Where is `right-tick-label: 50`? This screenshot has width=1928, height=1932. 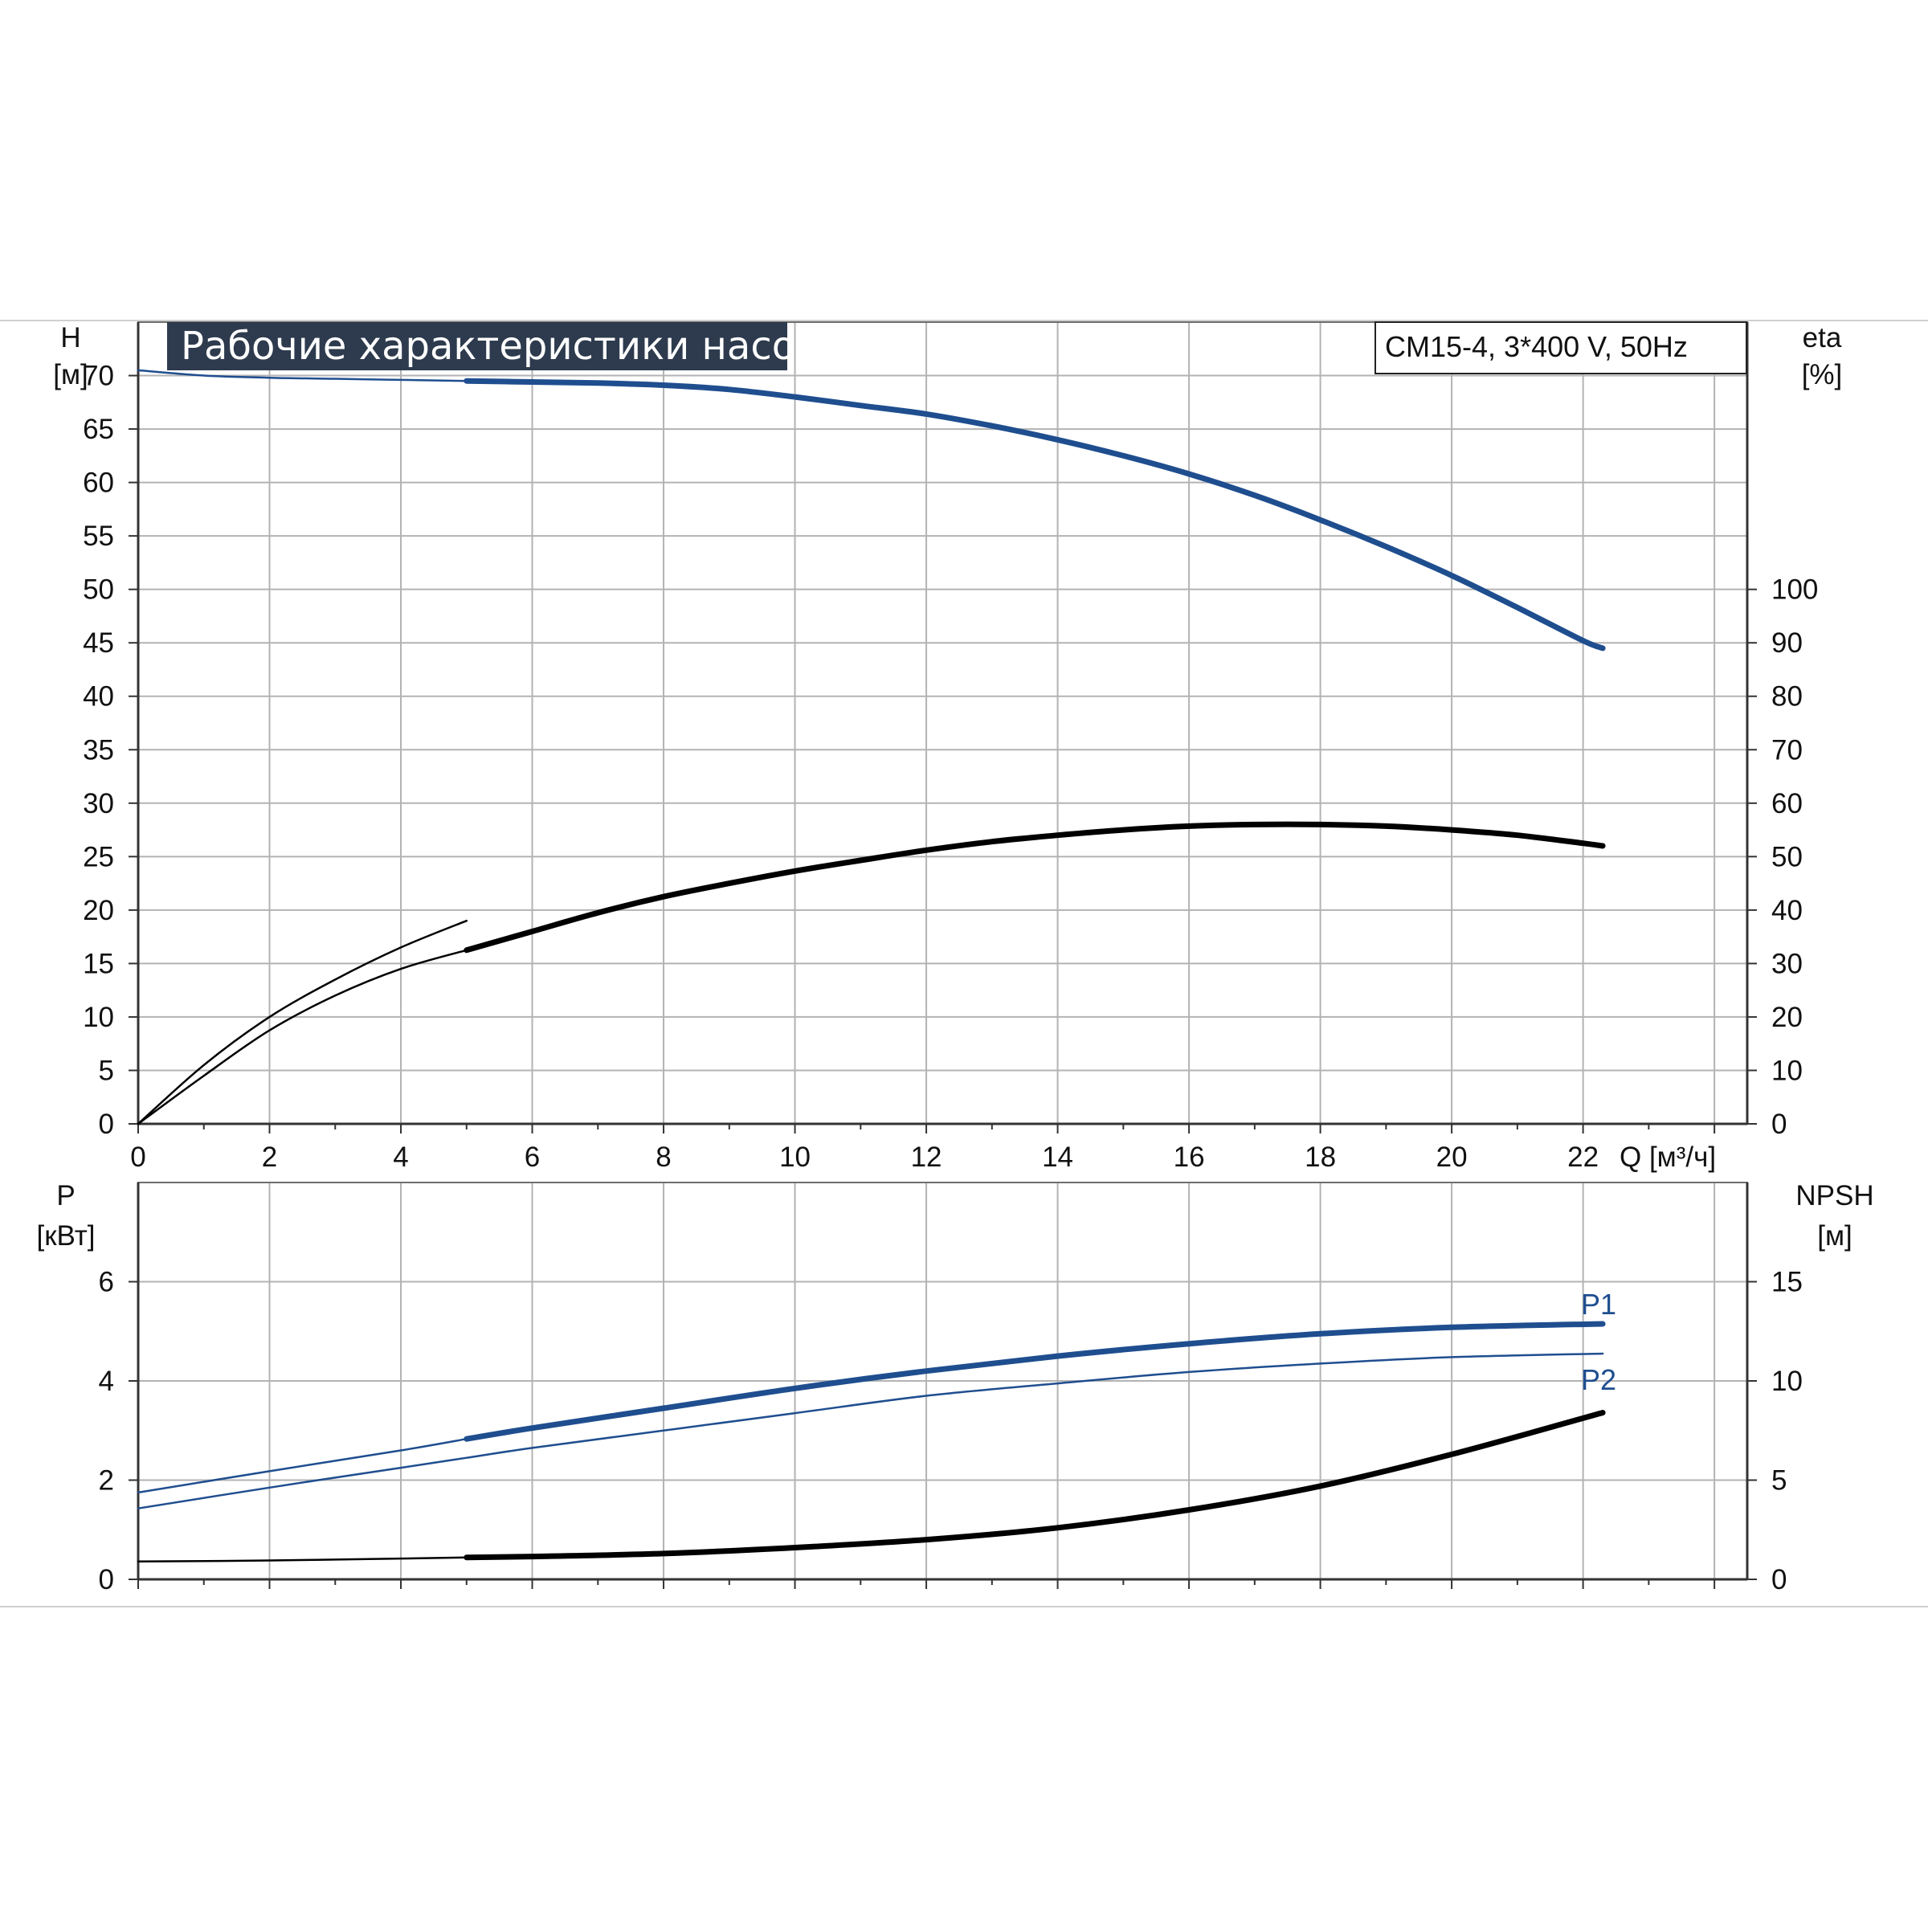 right-tick-label: 50 is located at coordinates (1787, 856).